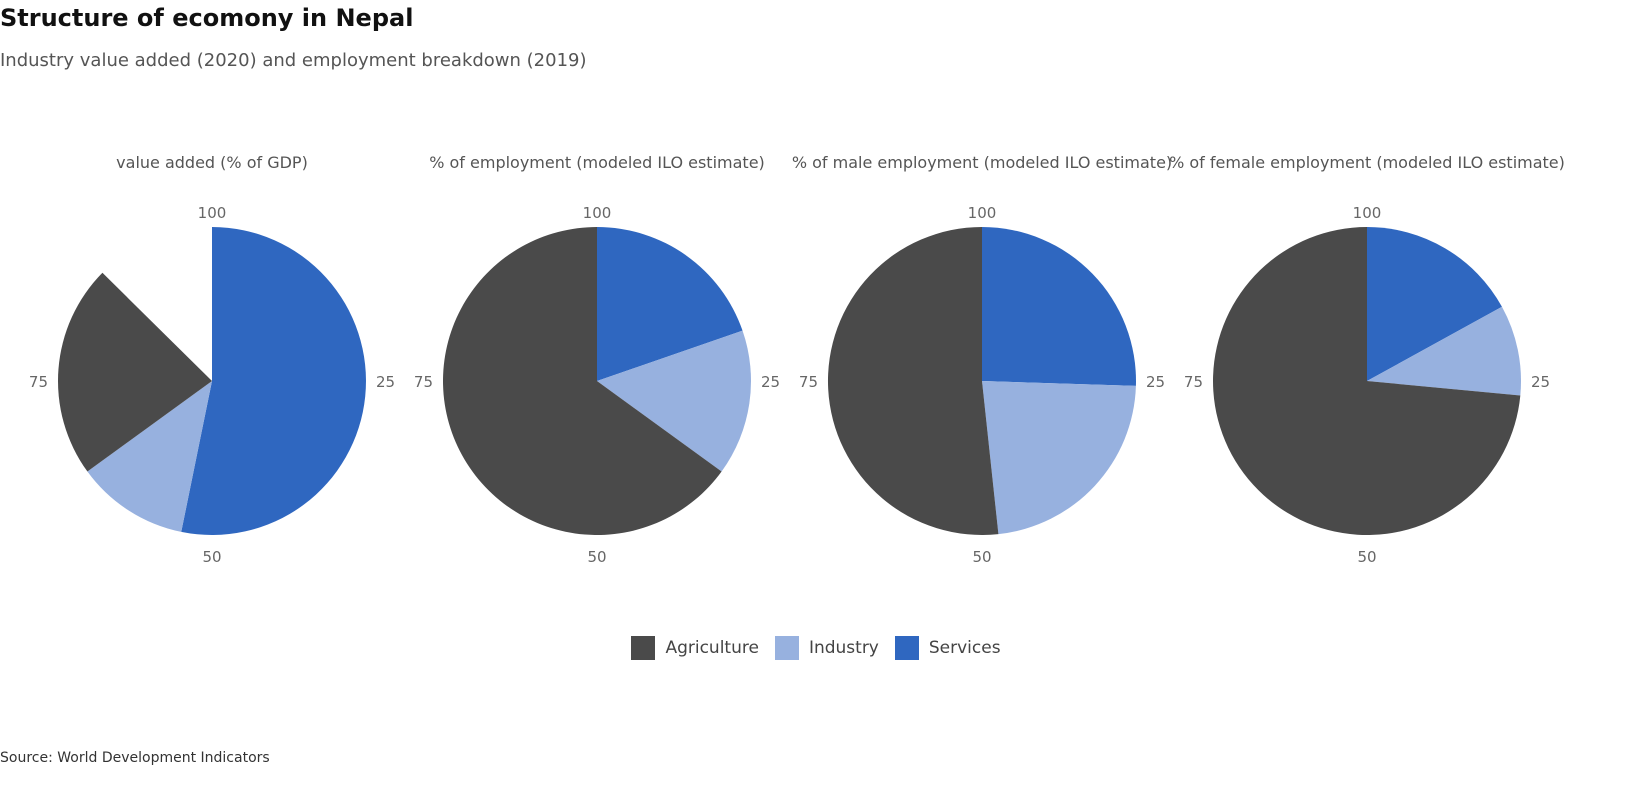 The width and height of the screenshot is (1632, 787). Describe the element at coordinates (212, 162) in the screenshot. I see `panel-title: value added (% of GDP)` at that location.